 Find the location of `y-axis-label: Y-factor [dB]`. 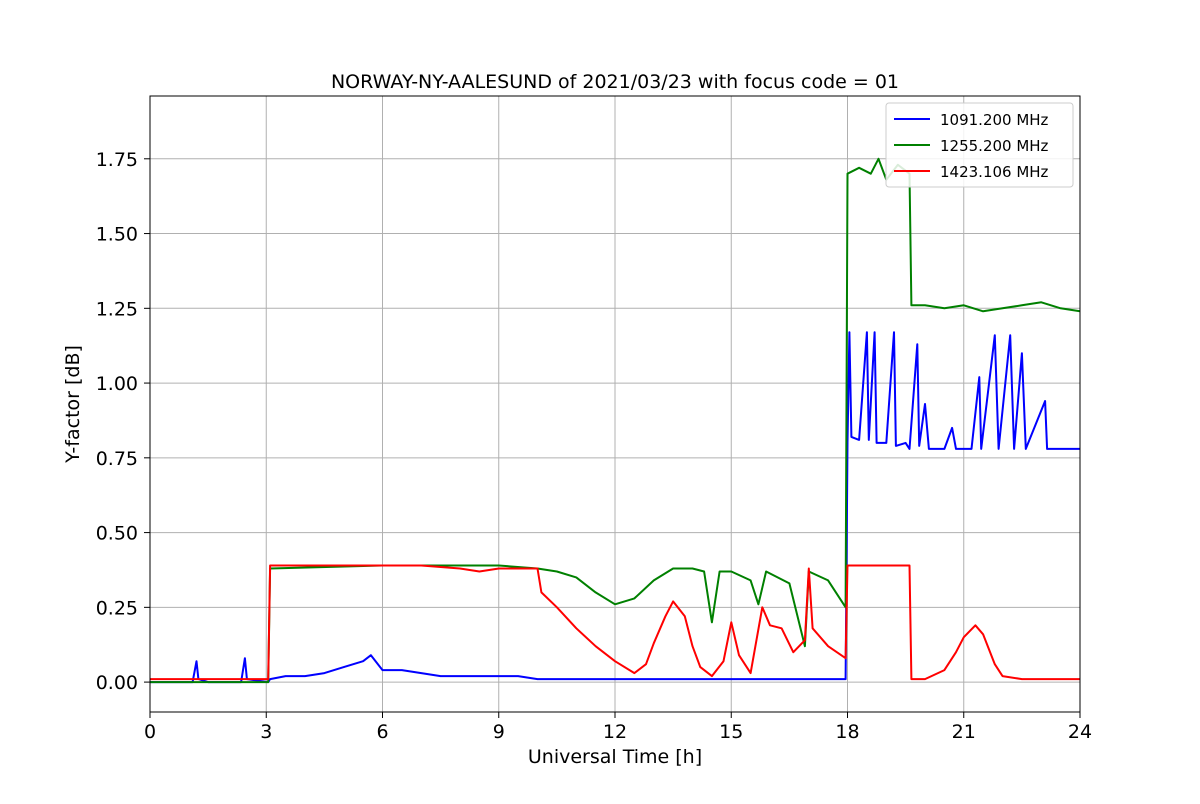

y-axis-label: Y-factor [dB] is located at coordinates (73, 404).